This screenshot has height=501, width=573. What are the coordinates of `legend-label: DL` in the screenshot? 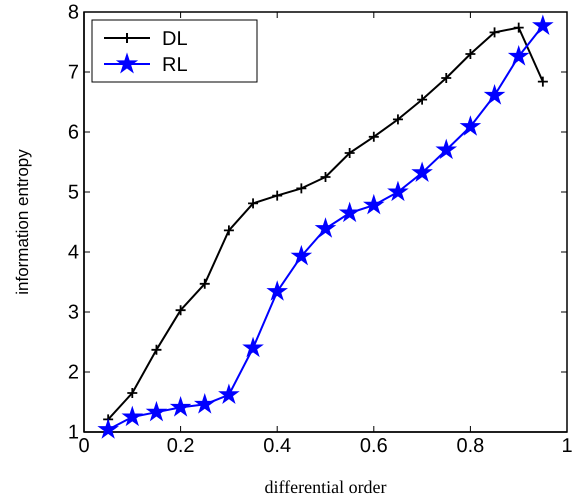 It's located at (175, 39).